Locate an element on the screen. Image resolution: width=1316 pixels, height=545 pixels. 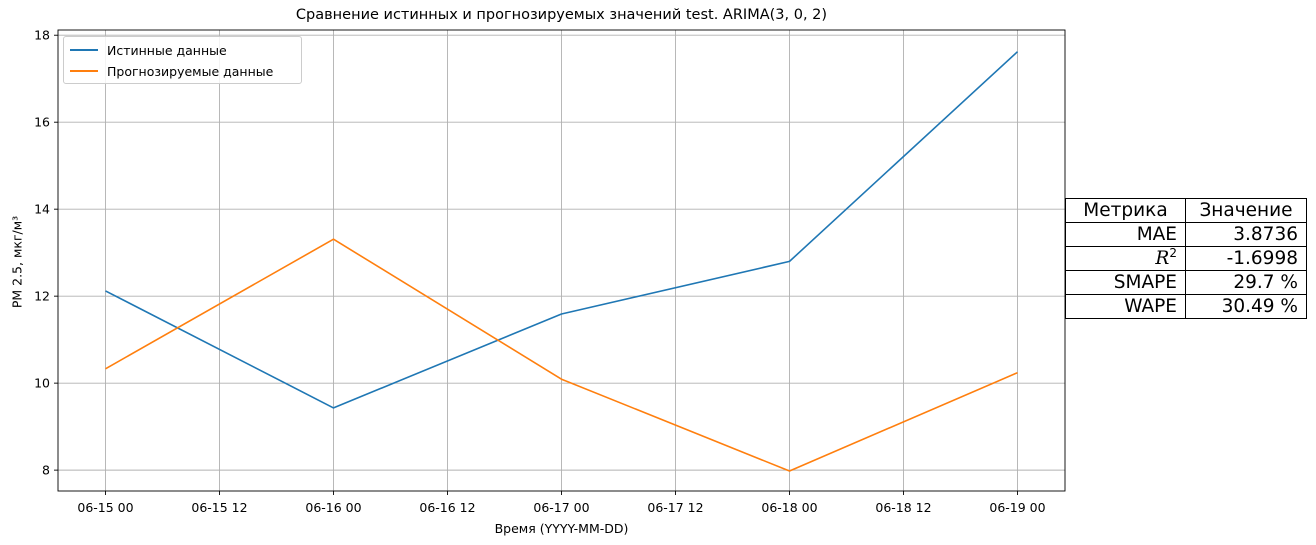
metric-name: MAE is located at coordinates (1125, 234).